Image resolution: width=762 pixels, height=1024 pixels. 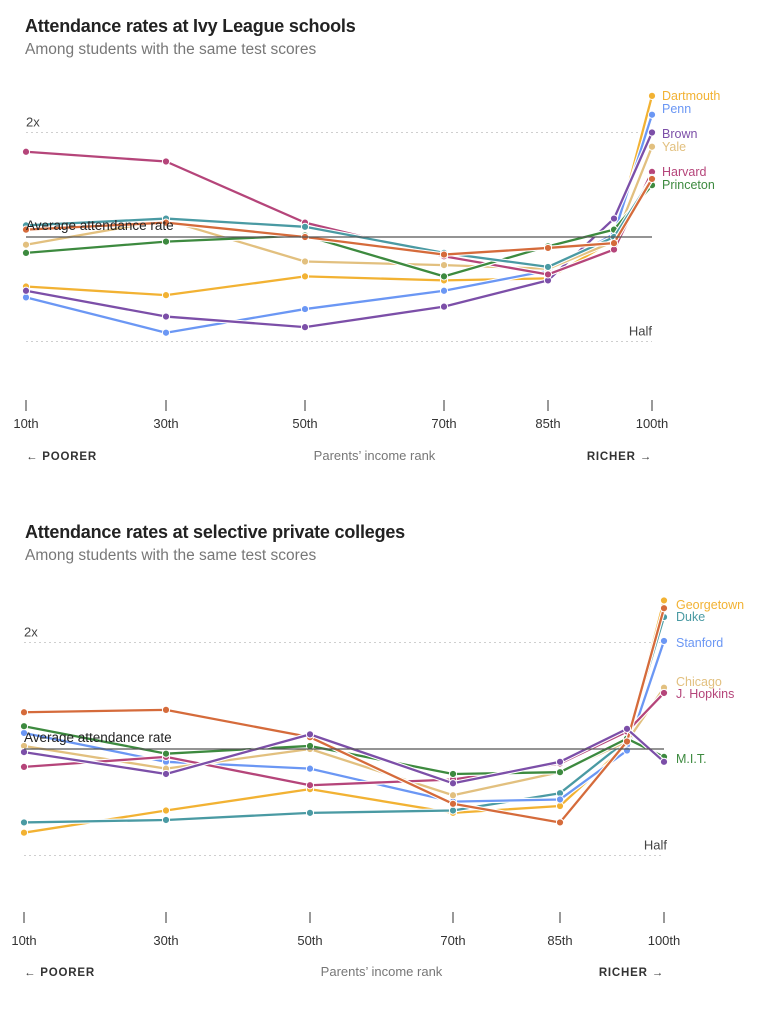 I want to click on series-yale, so click(x=339, y=207).